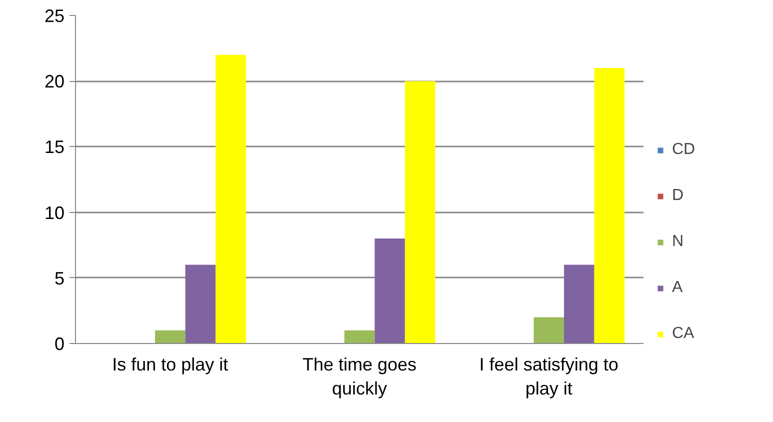  Describe the element at coordinates (359, 376) in the screenshot. I see `x-tick-label: The time goes quickly` at that location.